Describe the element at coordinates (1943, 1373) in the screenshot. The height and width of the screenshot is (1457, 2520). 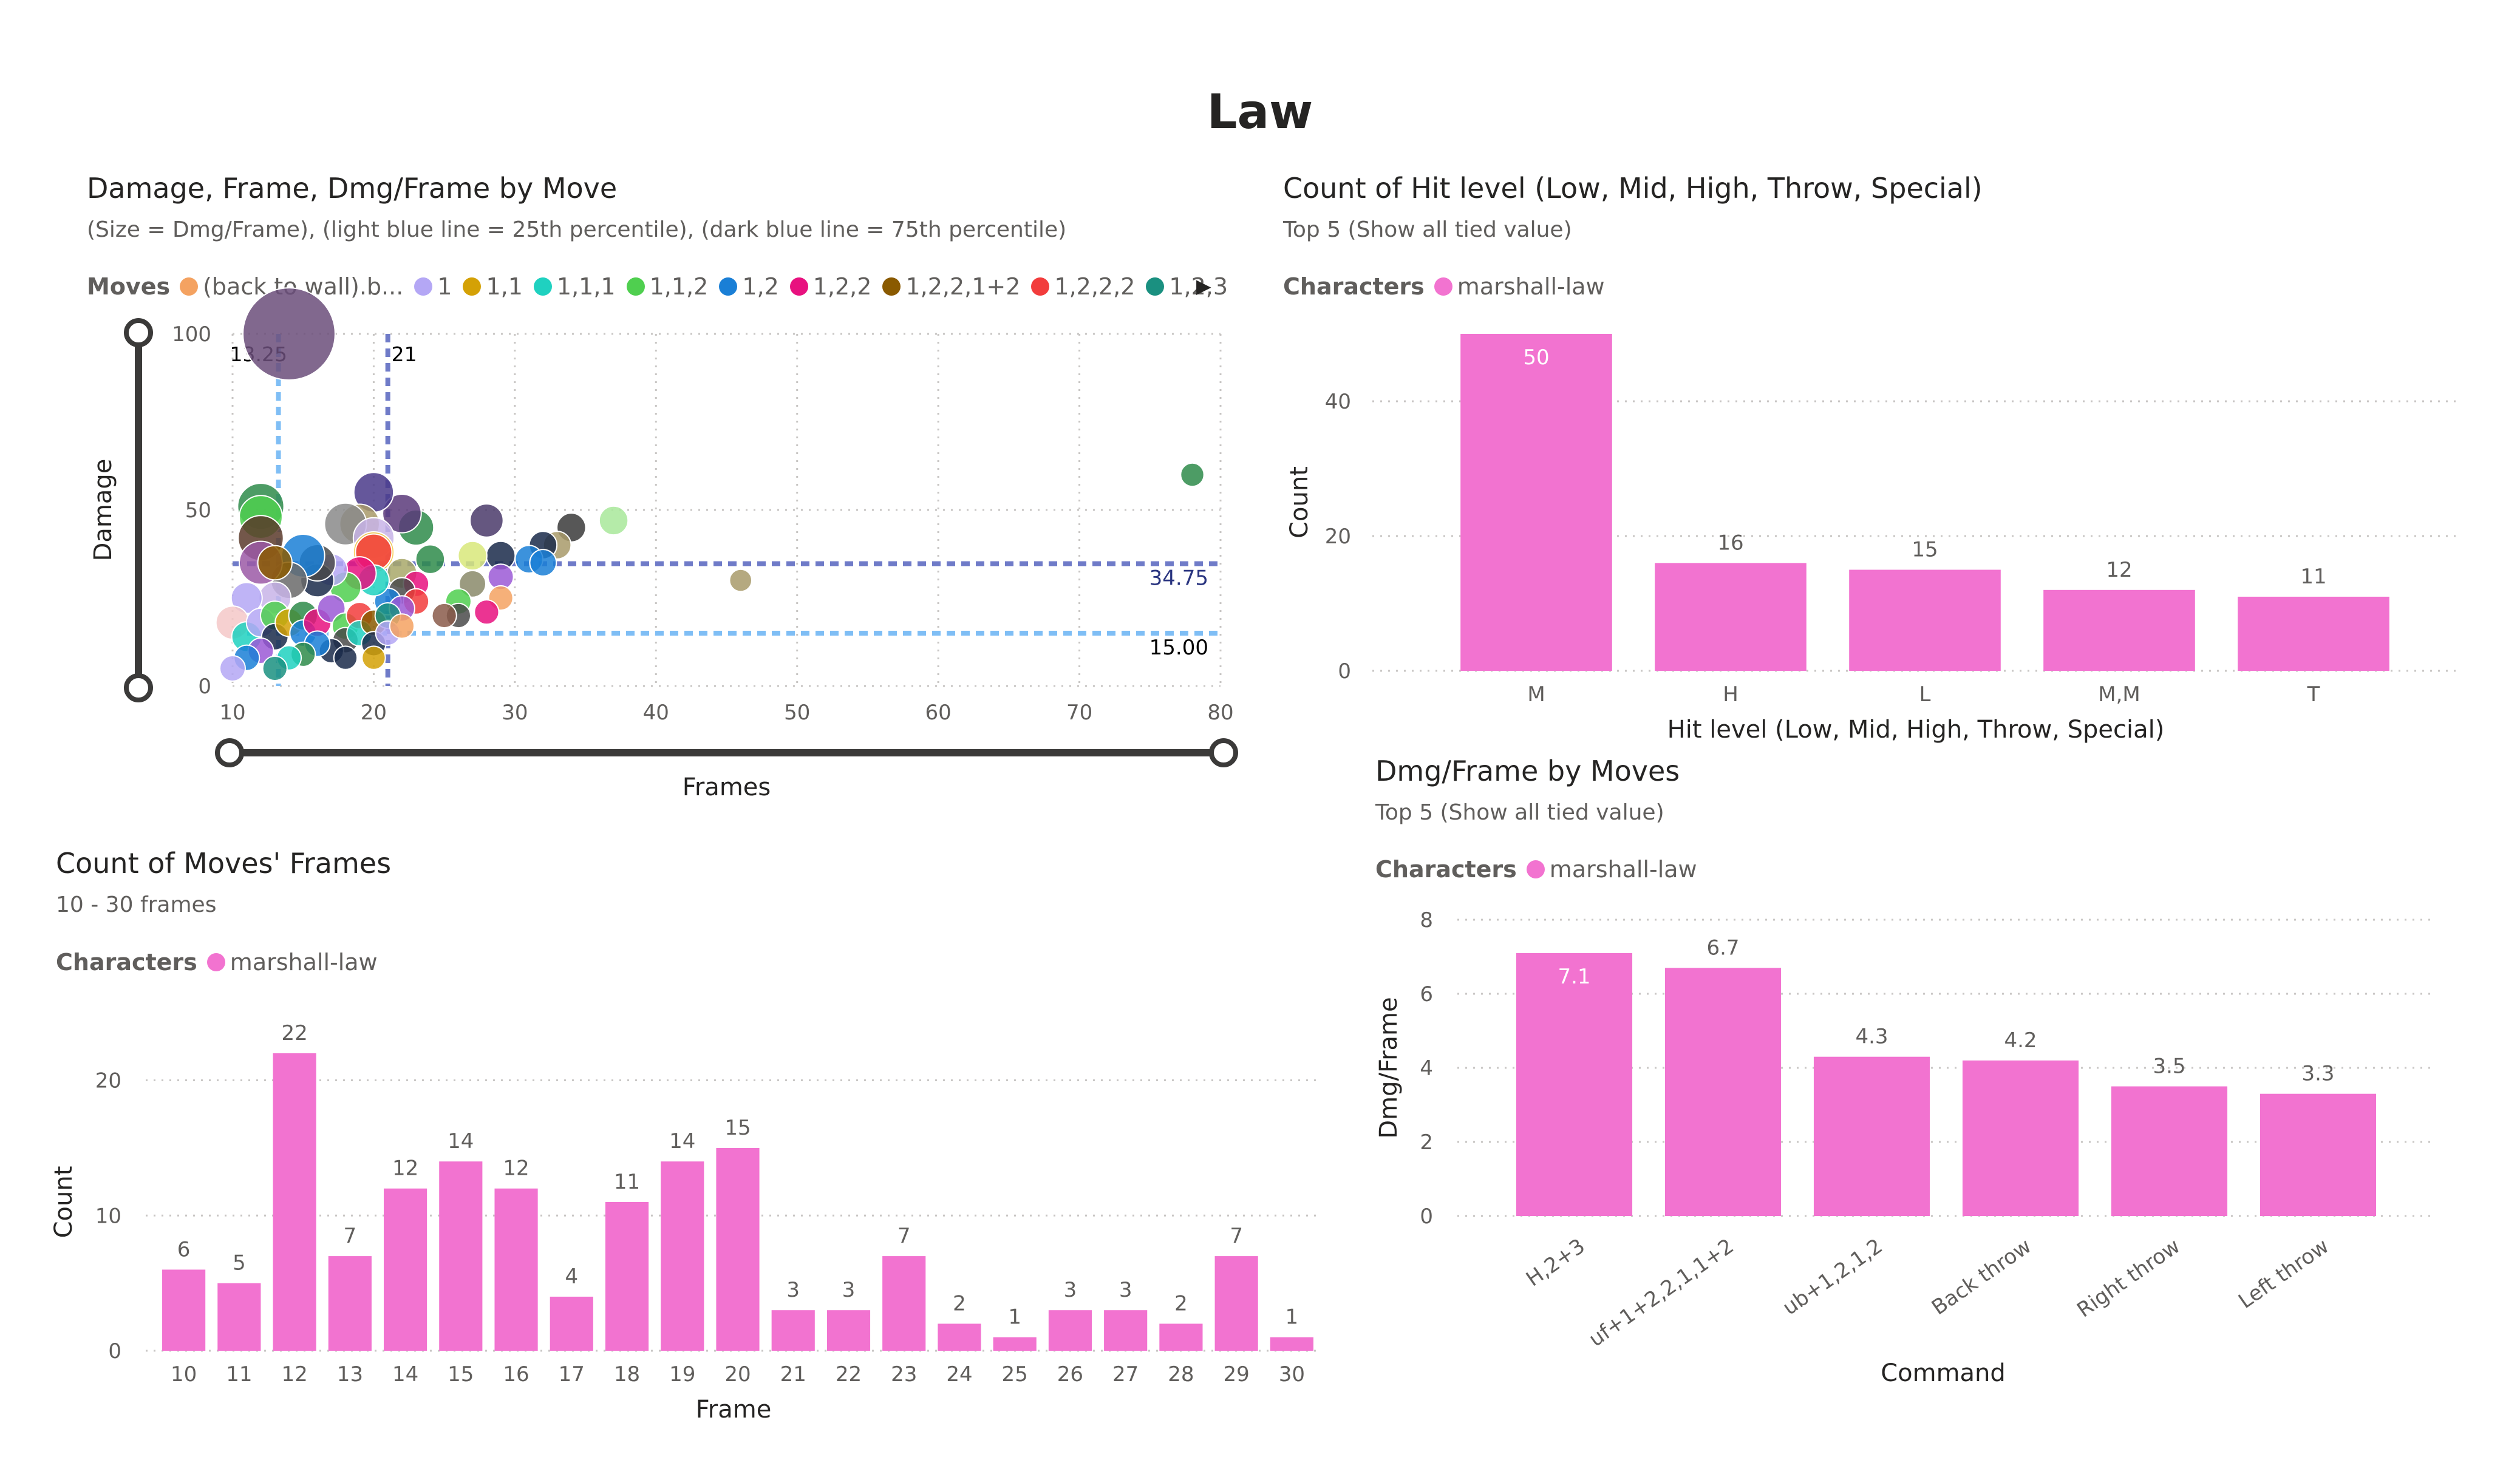
I see `dmg-frame-x-axis-title: Command` at that location.